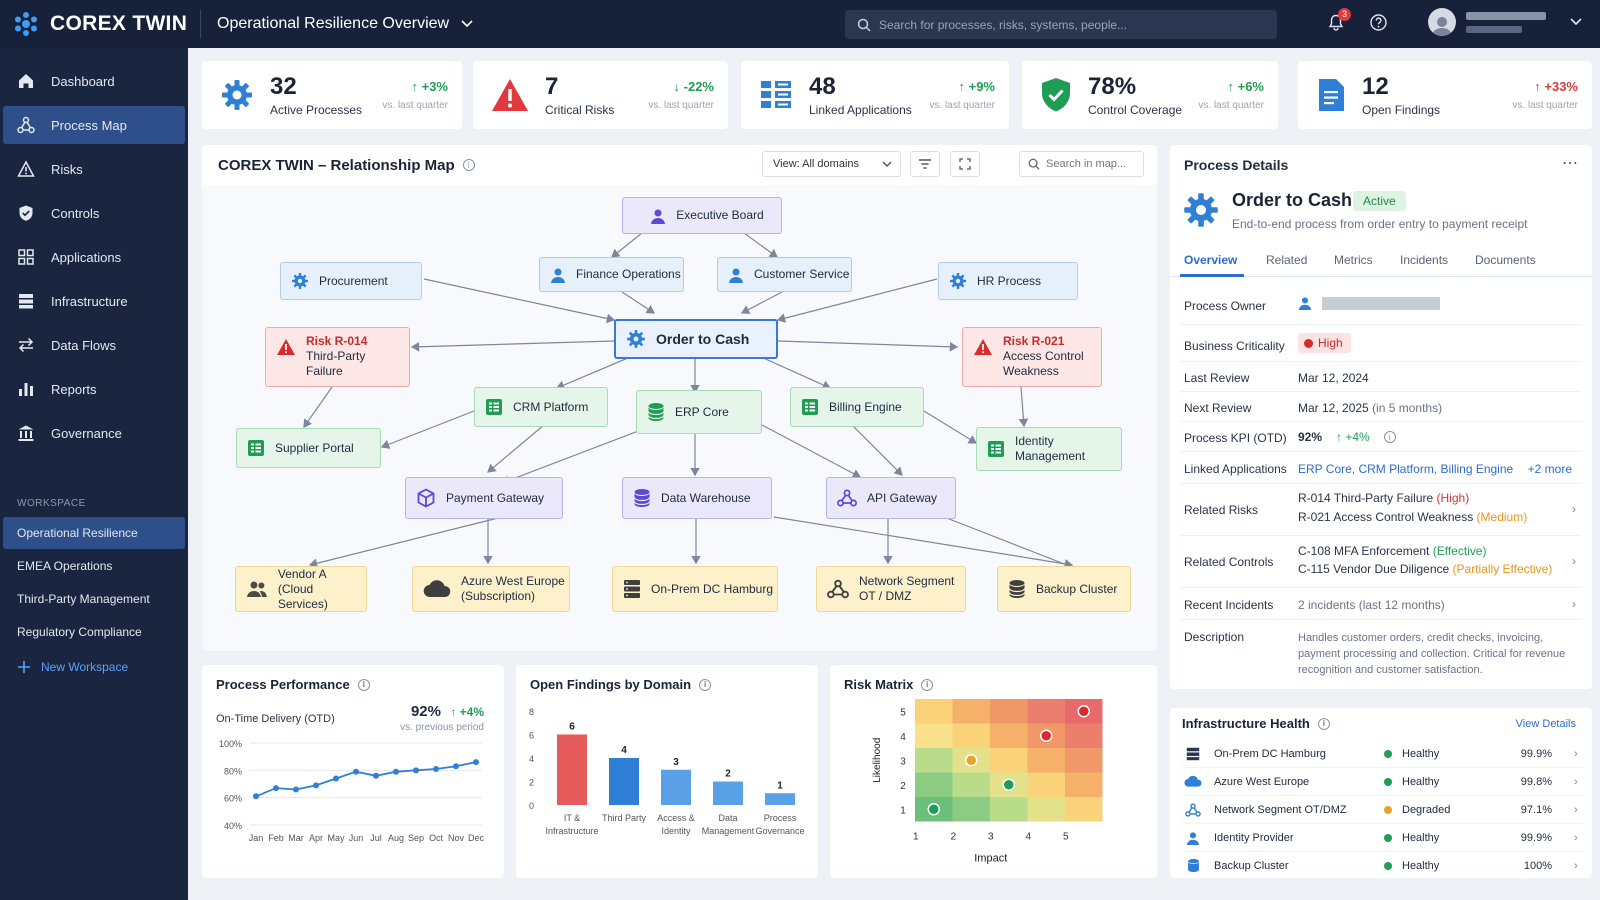 The width and height of the screenshot is (1600, 900). Describe the element at coordinates (885, 596) in the screenshot. I see `node-sublabel: OT / DMZ` at that location.